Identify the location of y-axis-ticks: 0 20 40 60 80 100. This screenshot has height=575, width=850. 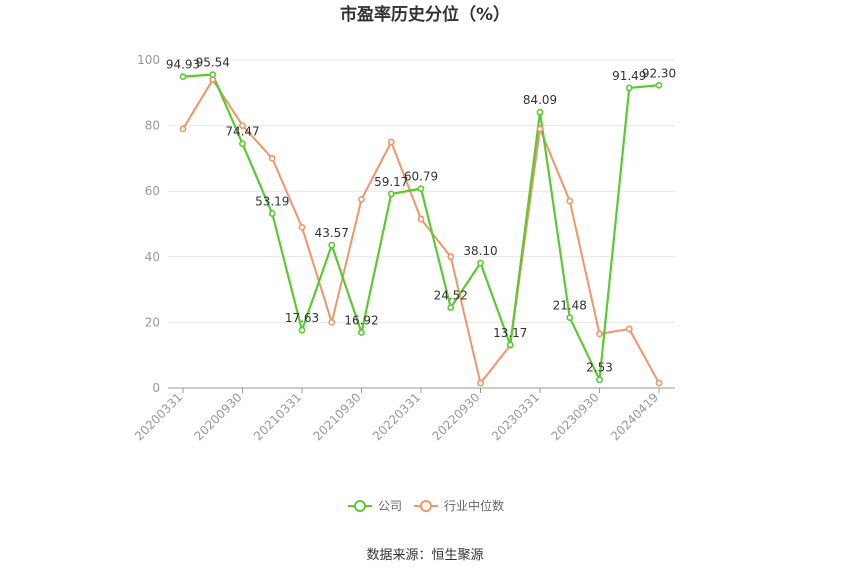
(148, 224).